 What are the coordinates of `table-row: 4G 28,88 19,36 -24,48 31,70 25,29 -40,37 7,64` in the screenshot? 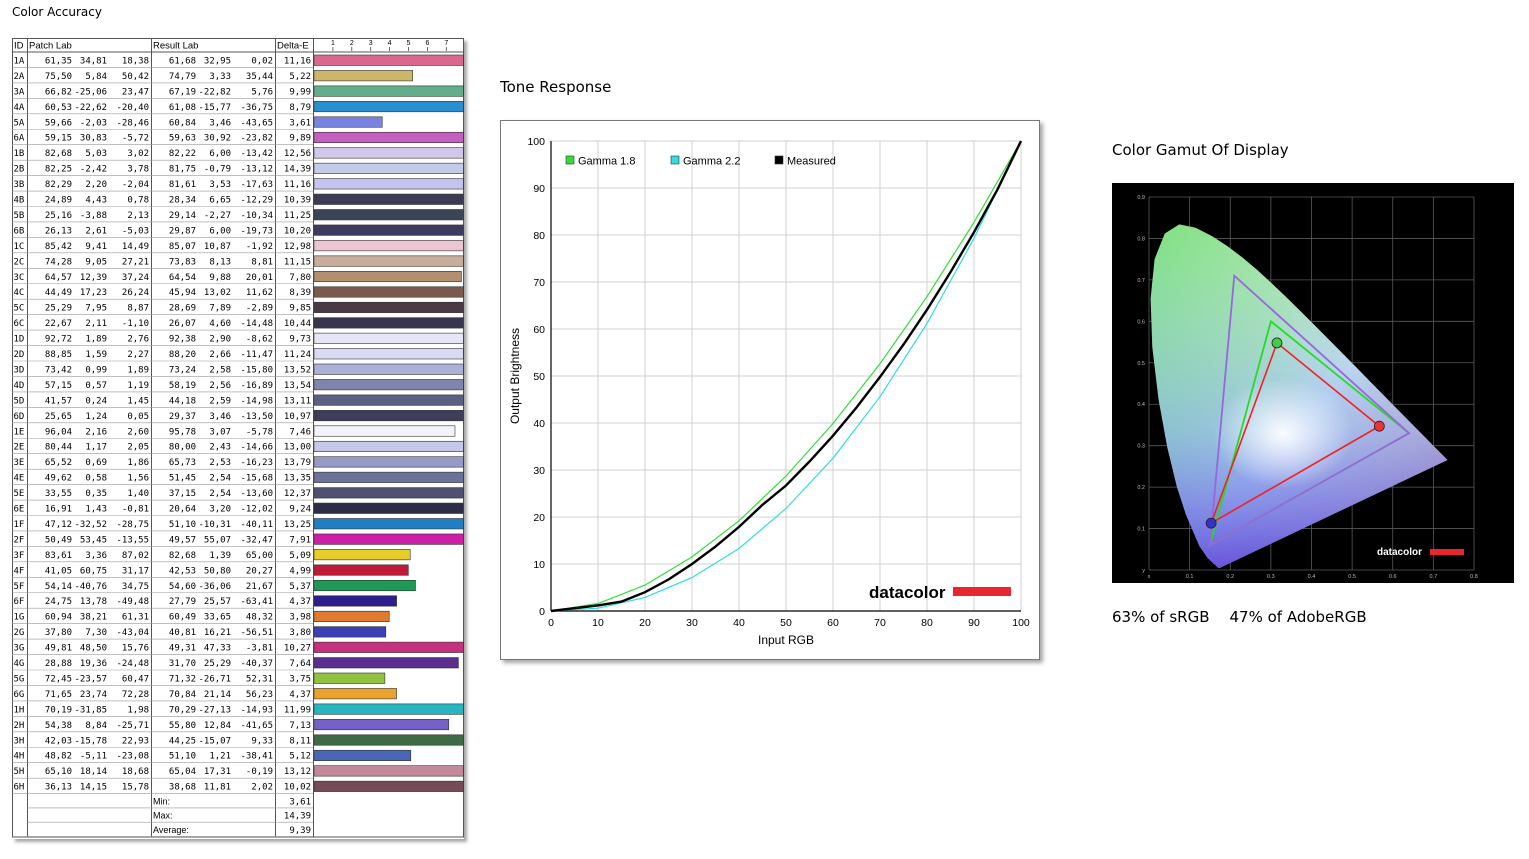 It's located at (235, 664).